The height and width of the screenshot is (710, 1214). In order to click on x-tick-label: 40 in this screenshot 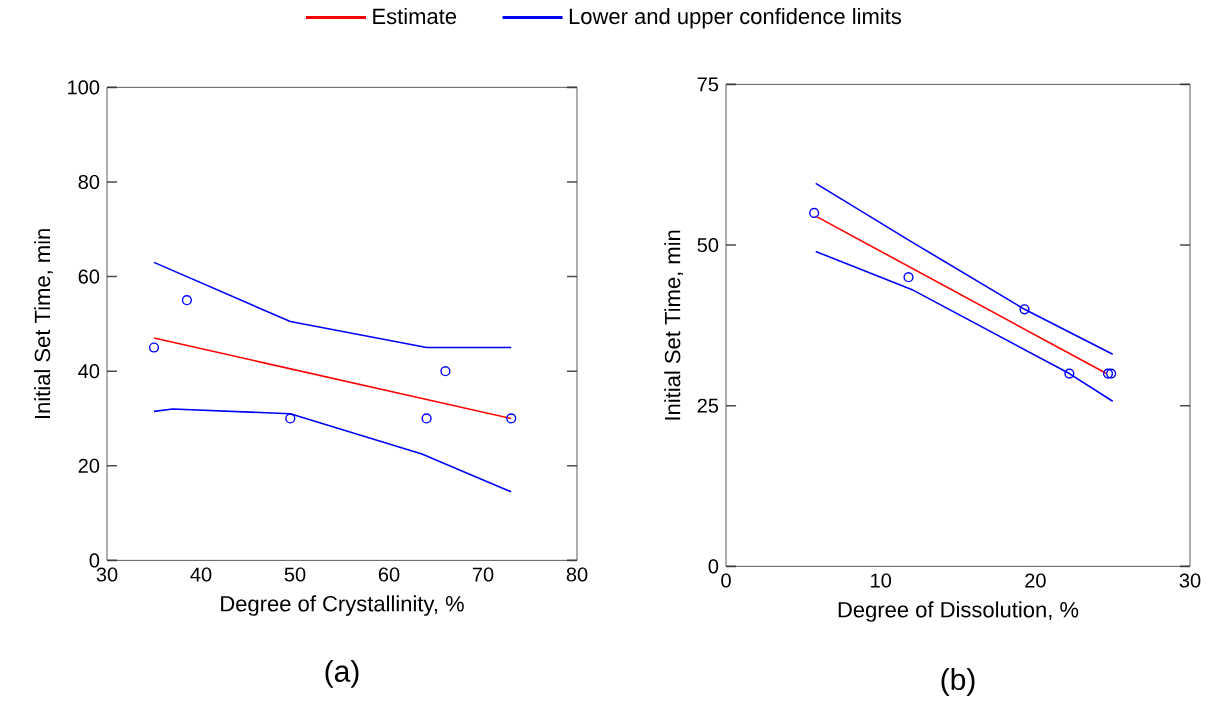, I will do `click(201, 574)`.